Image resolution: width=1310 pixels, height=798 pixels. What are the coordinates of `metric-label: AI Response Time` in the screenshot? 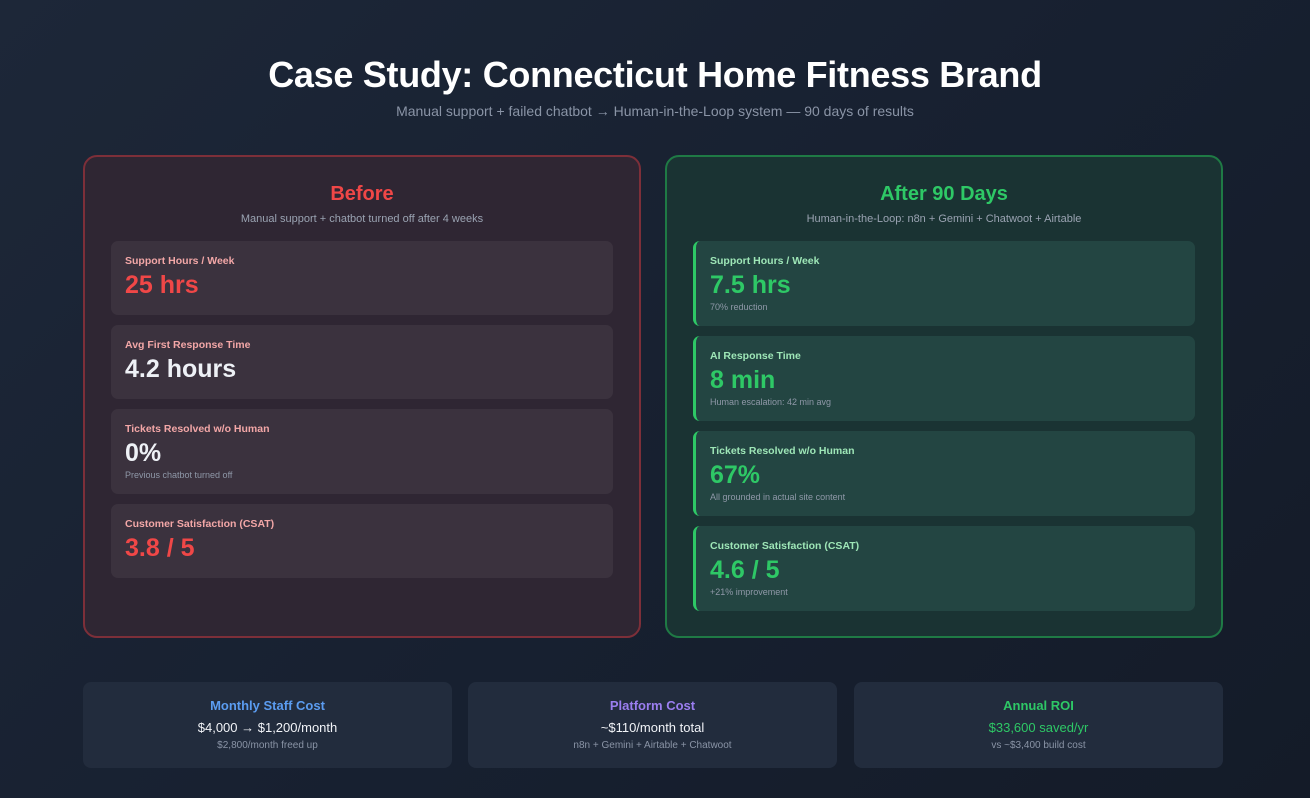 It's located at (755, 356).